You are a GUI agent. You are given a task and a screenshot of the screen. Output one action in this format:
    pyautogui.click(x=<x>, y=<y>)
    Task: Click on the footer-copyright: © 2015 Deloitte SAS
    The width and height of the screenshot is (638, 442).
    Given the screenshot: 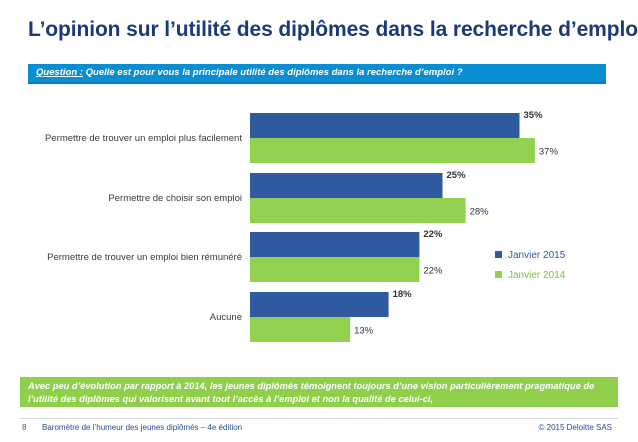 What is the action you would take?
    pyautogui.click(x=575, y=427)
    